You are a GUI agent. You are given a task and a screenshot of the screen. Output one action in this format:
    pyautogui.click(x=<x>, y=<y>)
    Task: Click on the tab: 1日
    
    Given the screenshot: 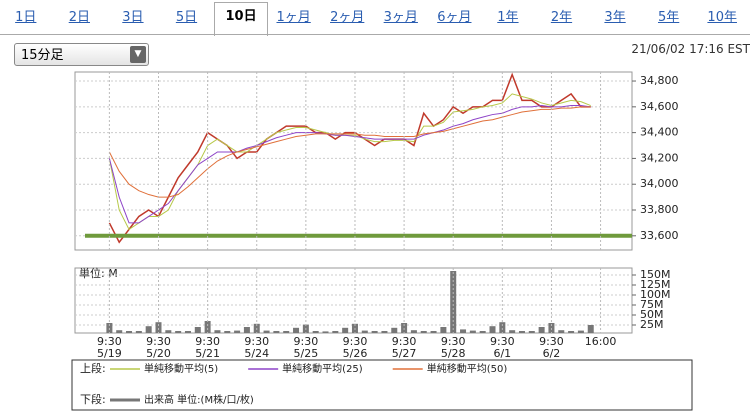 What is the action you would take?
    pyautogui.click(x=26, y=17)
    